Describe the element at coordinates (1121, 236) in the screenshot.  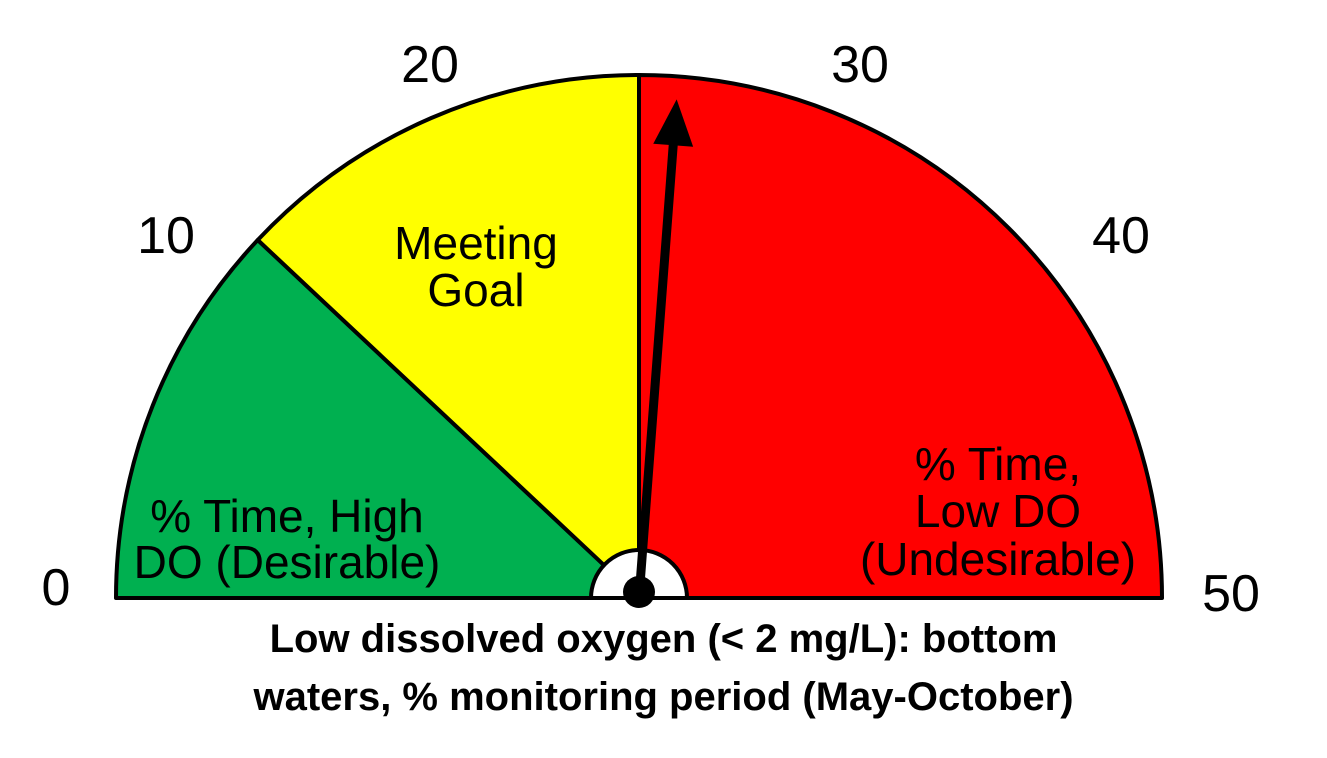
I see `tick-label-40: 40` at that location.